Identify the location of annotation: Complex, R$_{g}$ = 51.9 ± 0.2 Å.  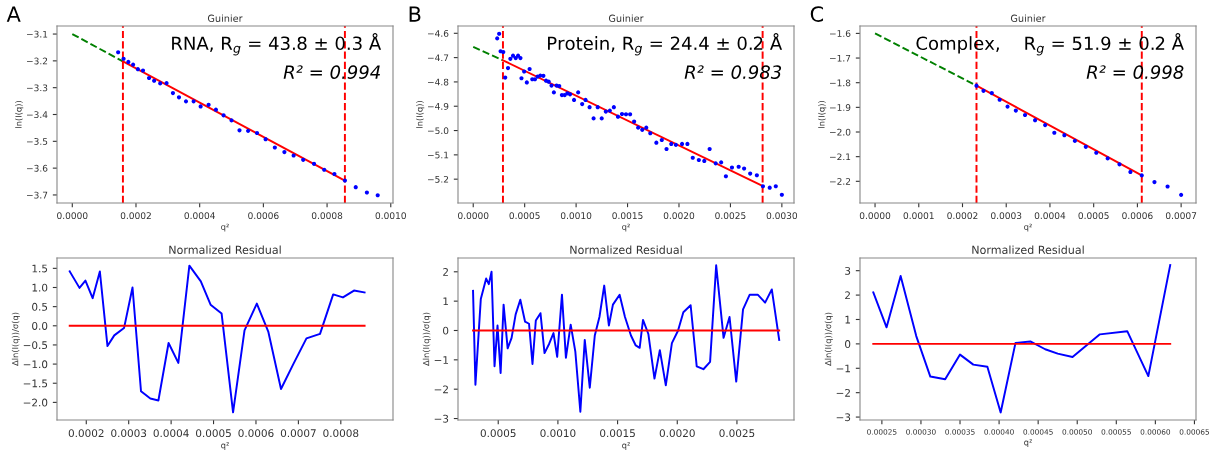
(1050, 44).